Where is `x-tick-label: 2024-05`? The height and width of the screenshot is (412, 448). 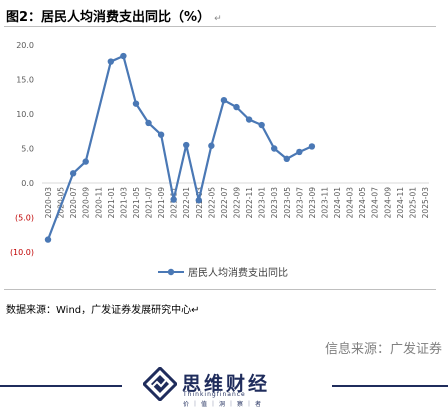
x-tick-label: 2024-05 is located at coordinates (362, 203).